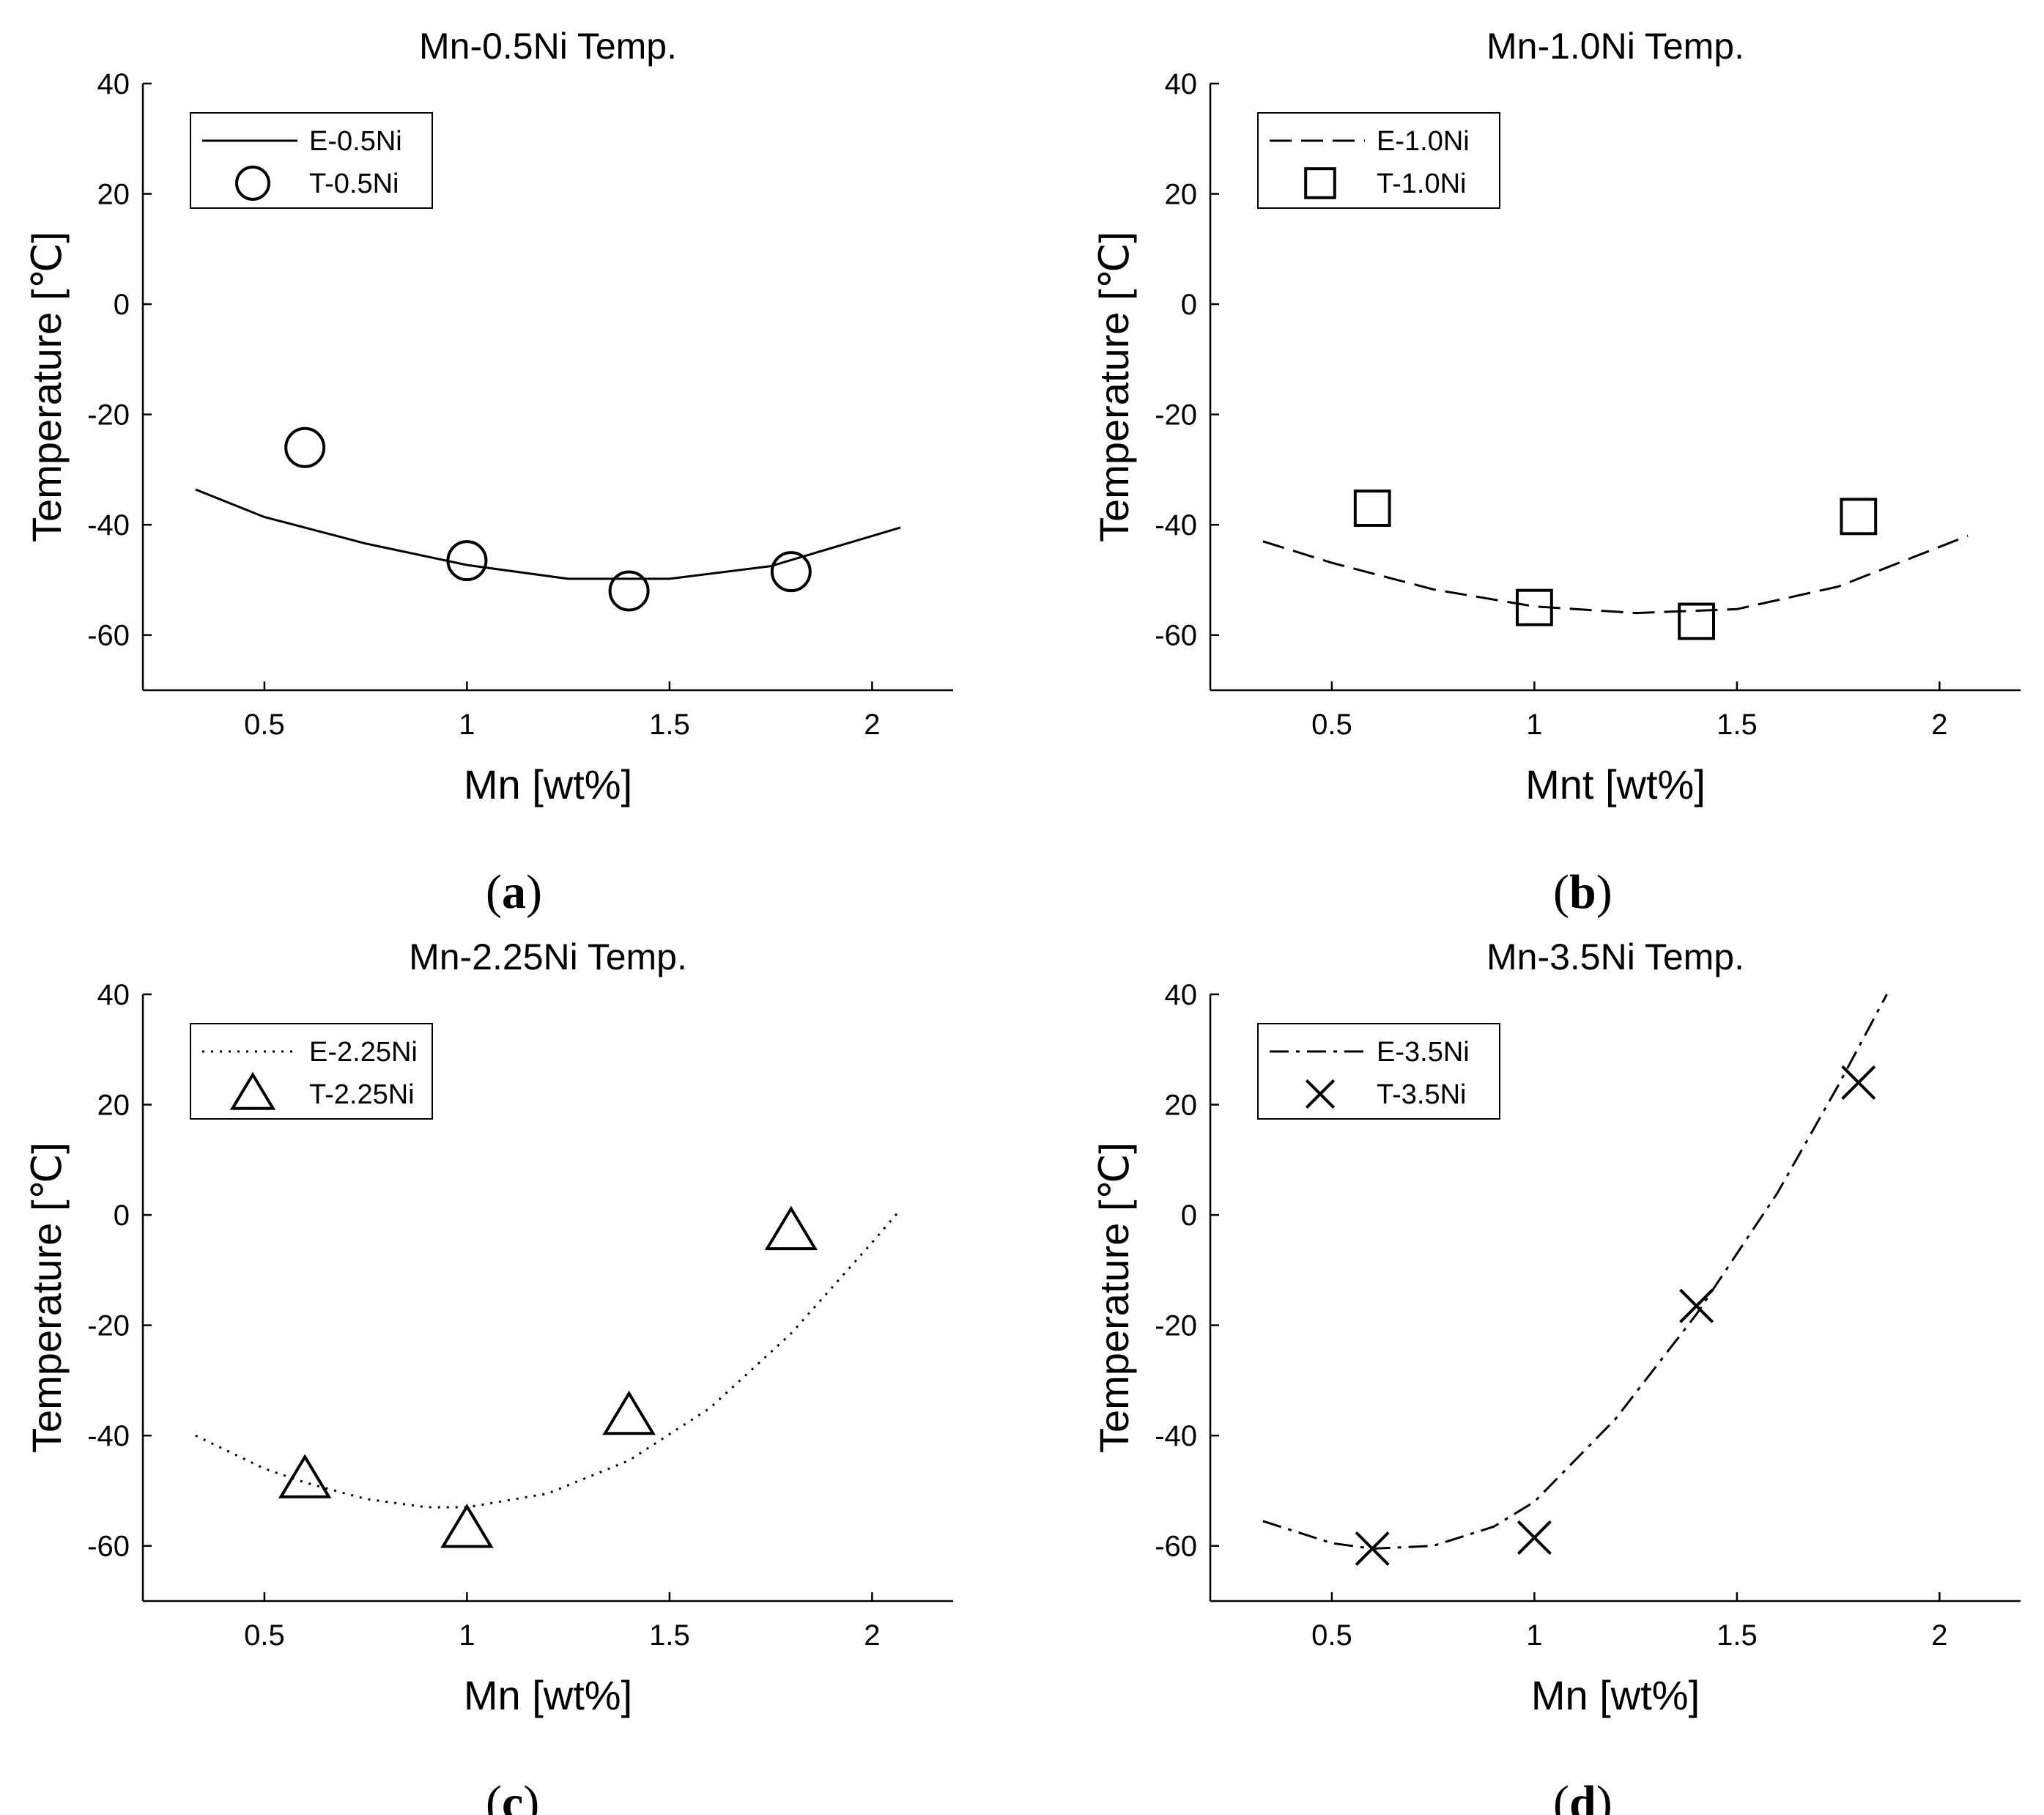 Image resolution: width=2044 pixels, height=1815 pixels. I want to click on legend-label: E-0.5Ni, so click(356, 141).